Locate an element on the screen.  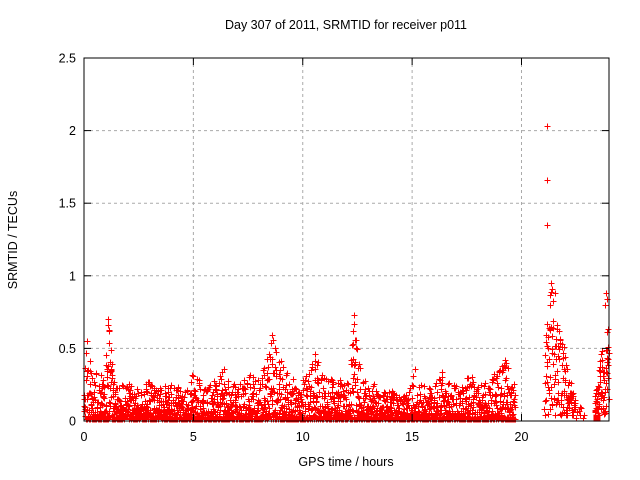
x-tick-label: 10 is located at coordinates (303, 437).